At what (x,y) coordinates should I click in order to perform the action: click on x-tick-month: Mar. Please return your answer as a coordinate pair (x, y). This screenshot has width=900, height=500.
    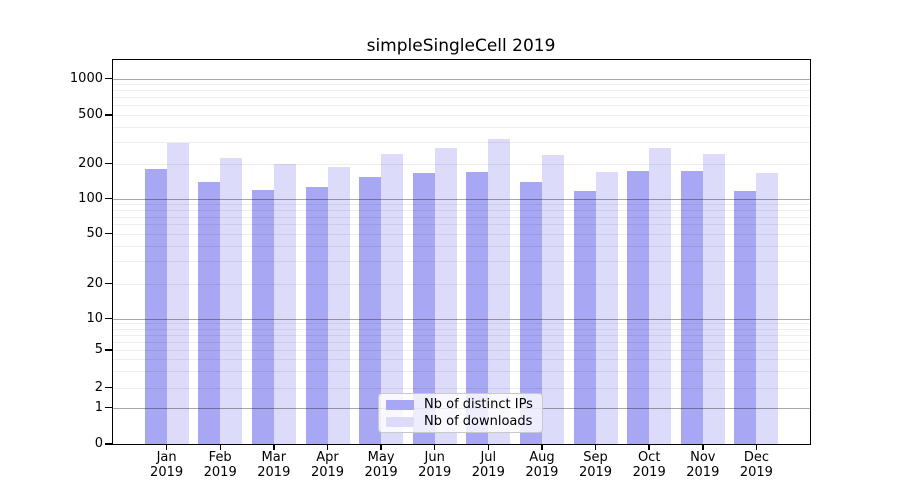
    Looking at the image, I should click on (274, 457).